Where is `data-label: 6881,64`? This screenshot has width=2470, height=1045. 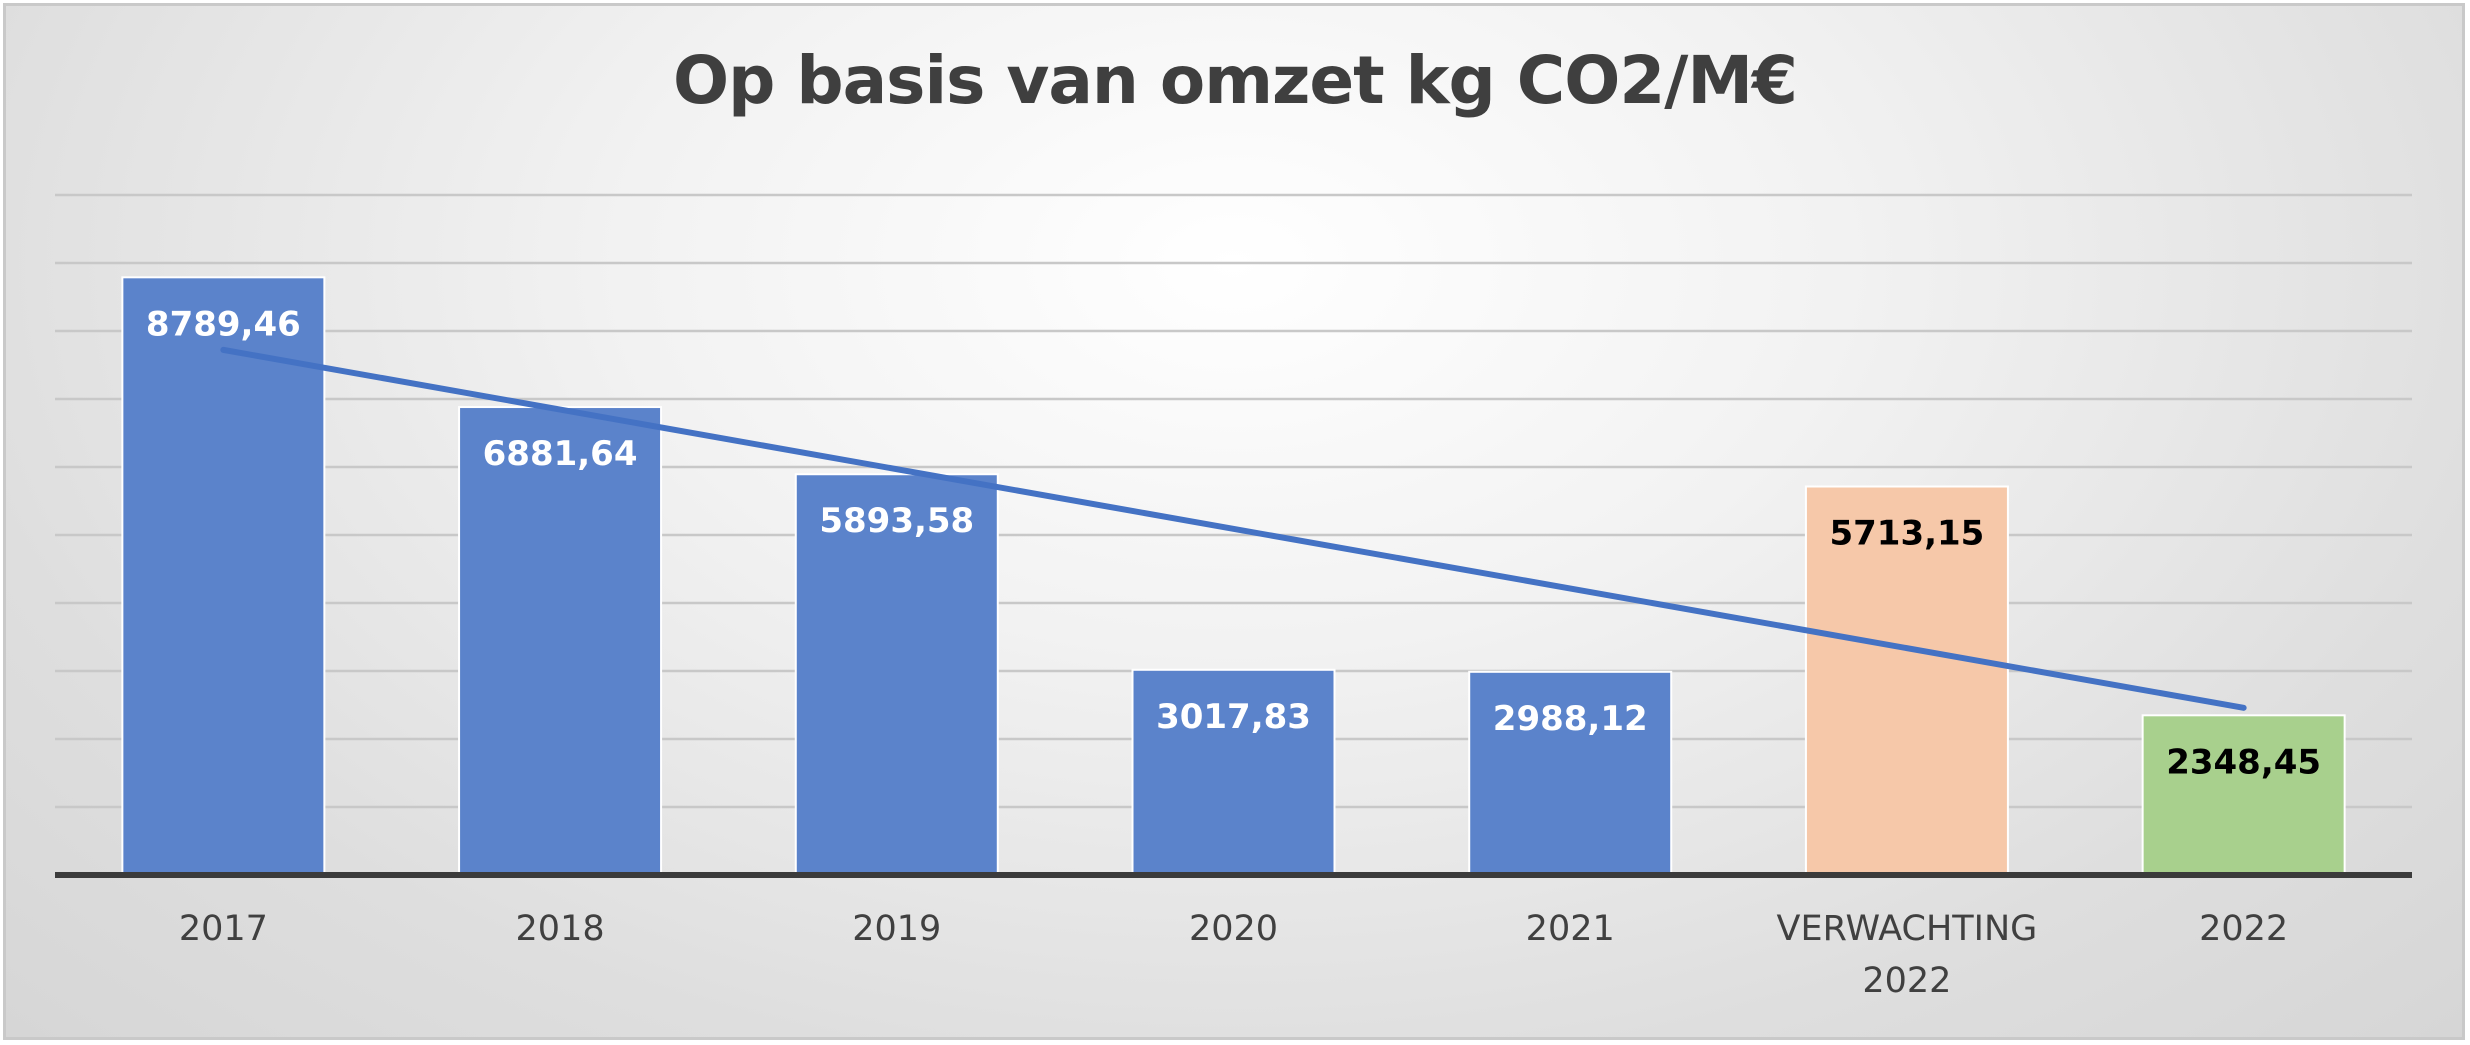 data-label: 6881,64 is located at coordinates (560, 454).